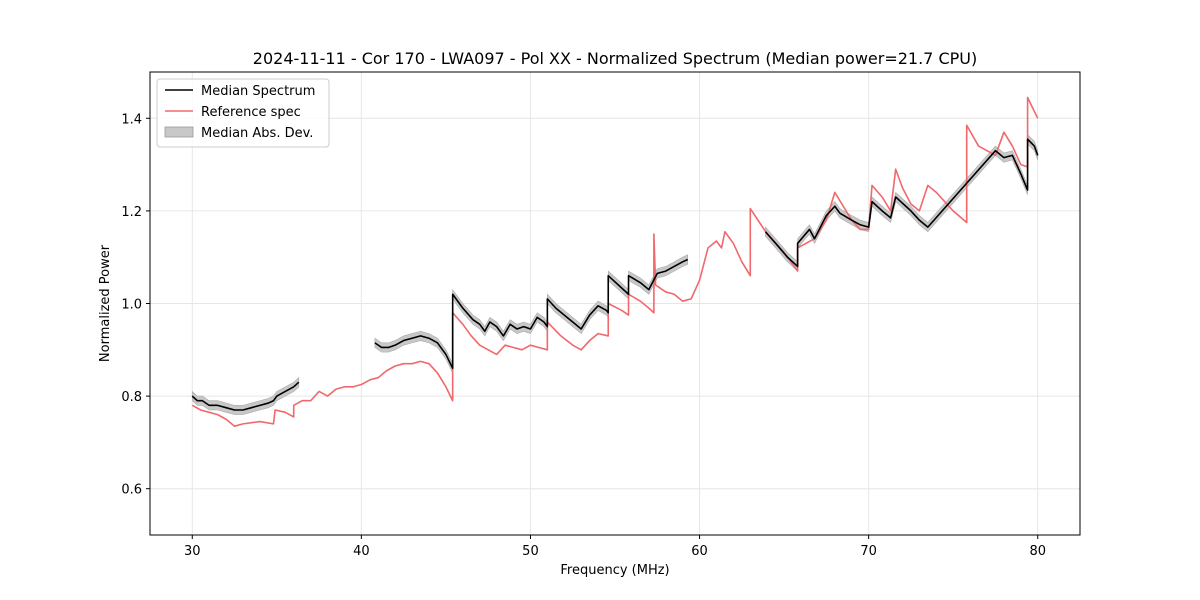 This screenshot has width=1200, height=600. What do you see at coordinates (131, 490) in the screenshot?
I see `y-tick-label-0.6: 0.6` at bounding box center [131, 490].